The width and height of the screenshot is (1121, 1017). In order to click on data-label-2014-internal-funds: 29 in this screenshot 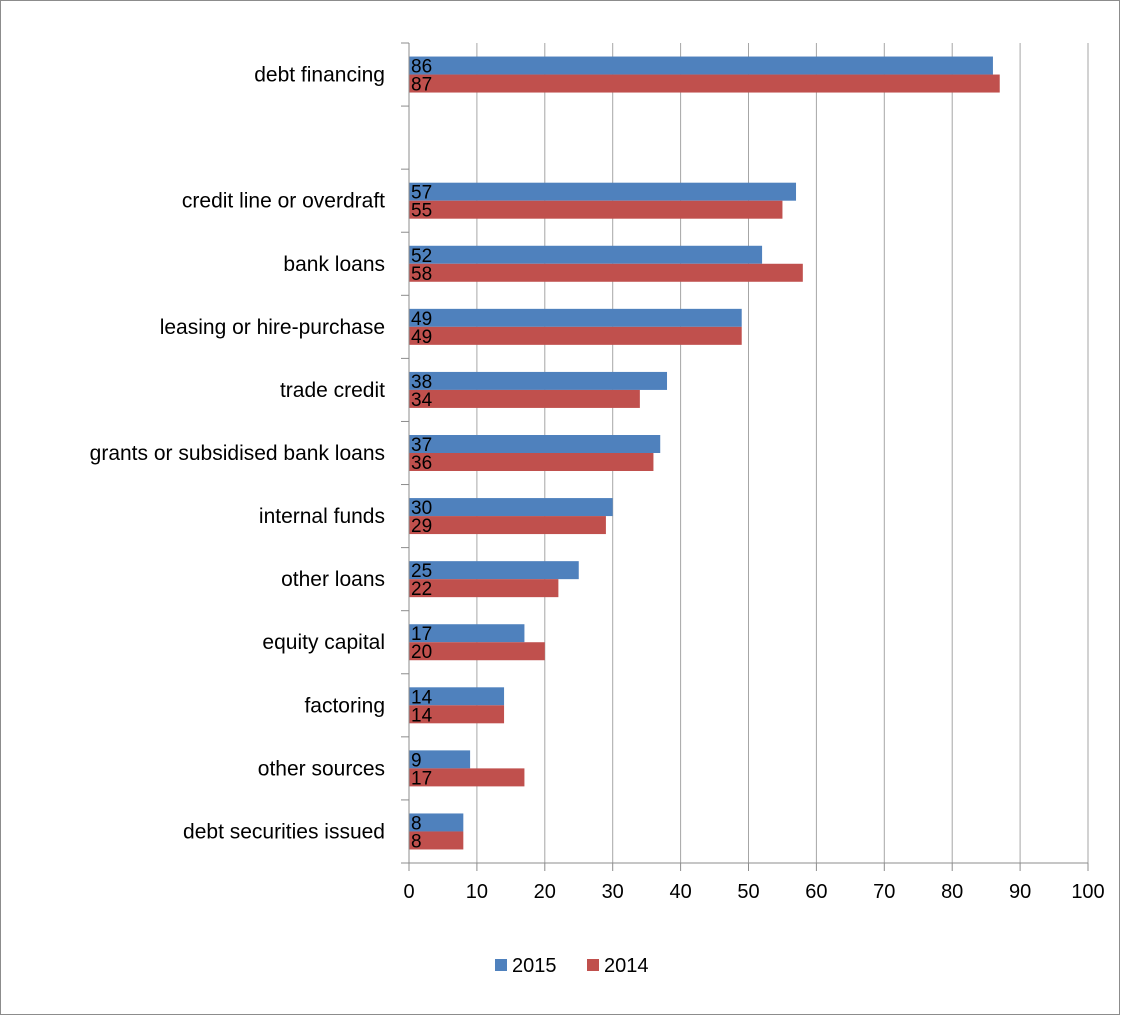, I will do `click(421, 526)`.